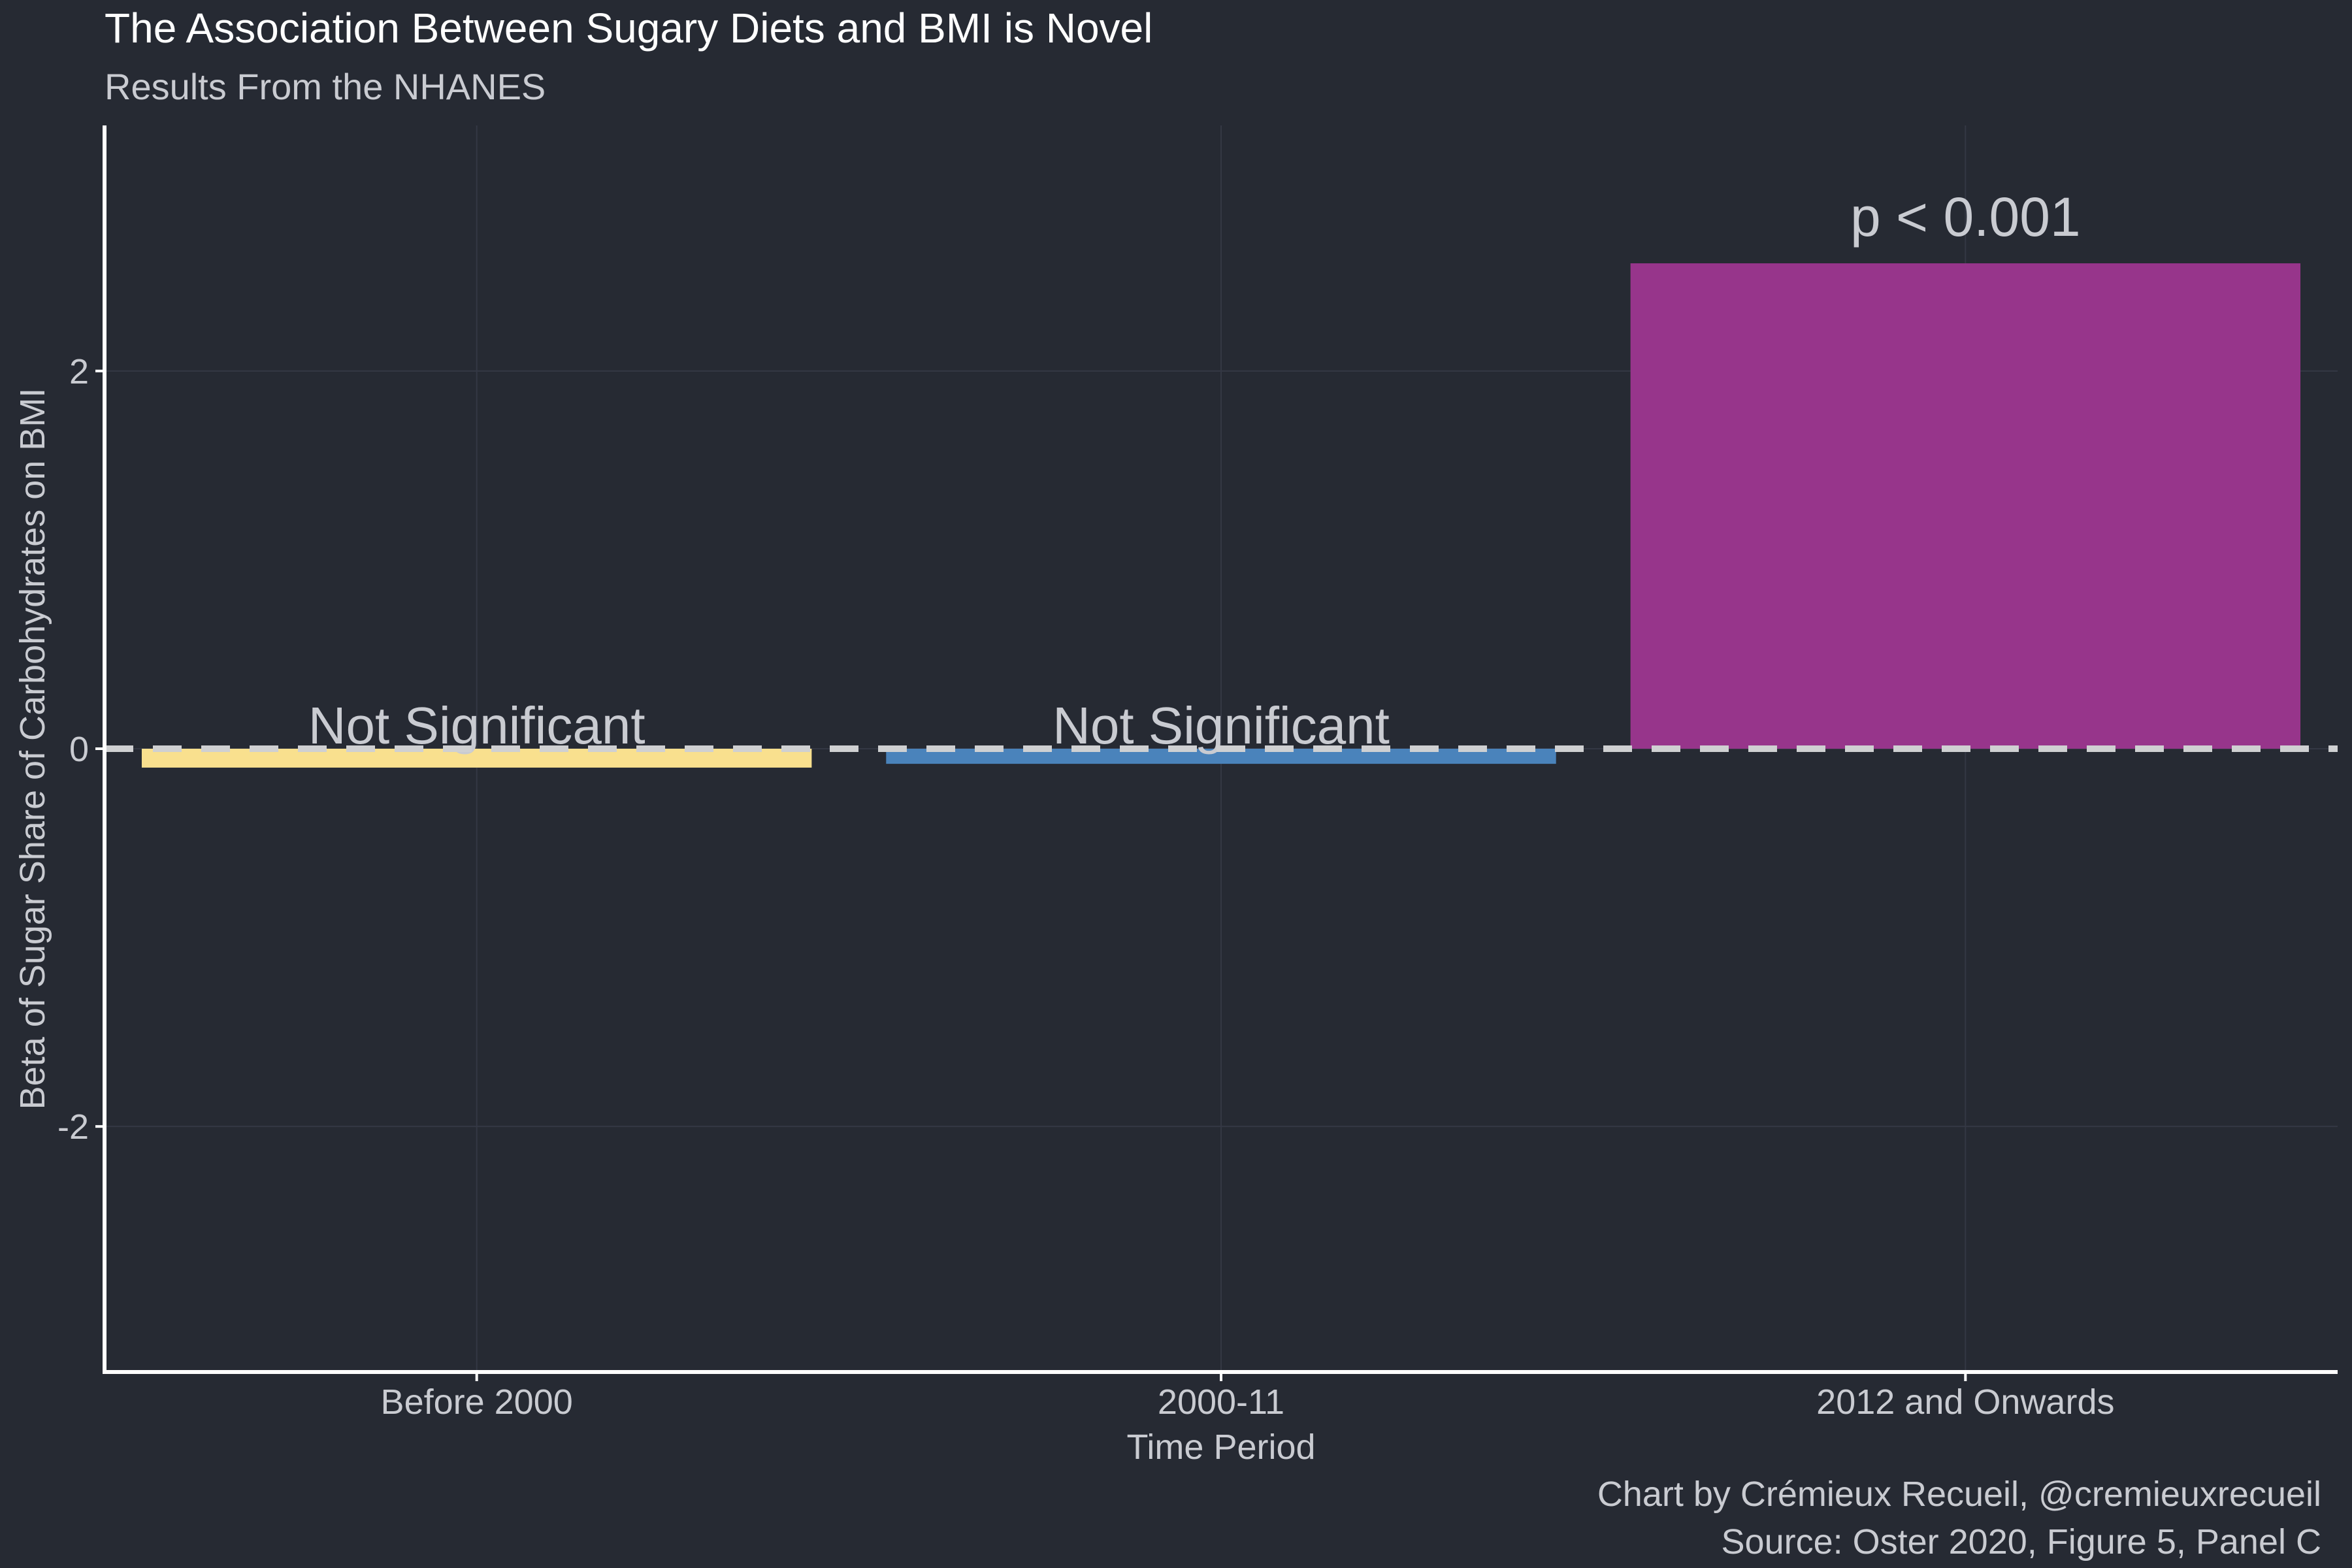  Describe the element at coordinates (1220, 1447) in the screenshot. I see `x-axis-title: Time Period` at that location.